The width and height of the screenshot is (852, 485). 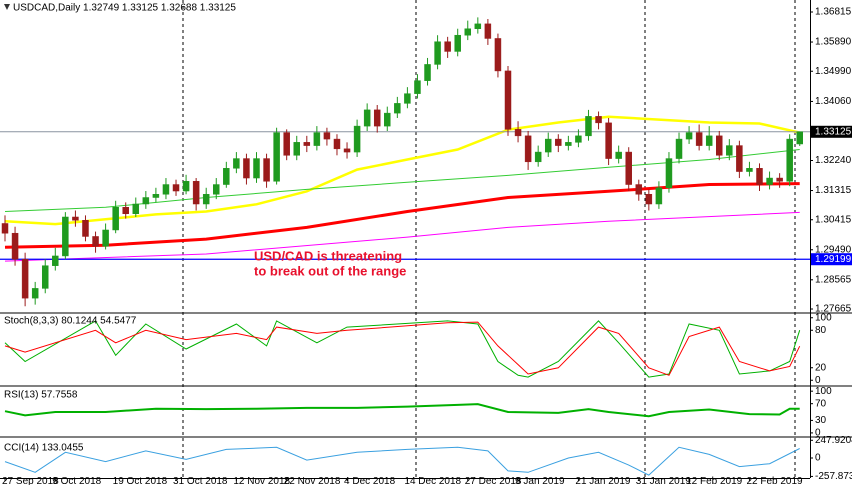 What do you see at coordinates (44, 448) in the screenshot?
I see `indicator-title: CCI(14) 133.0455` at bounding box center [44, 448].